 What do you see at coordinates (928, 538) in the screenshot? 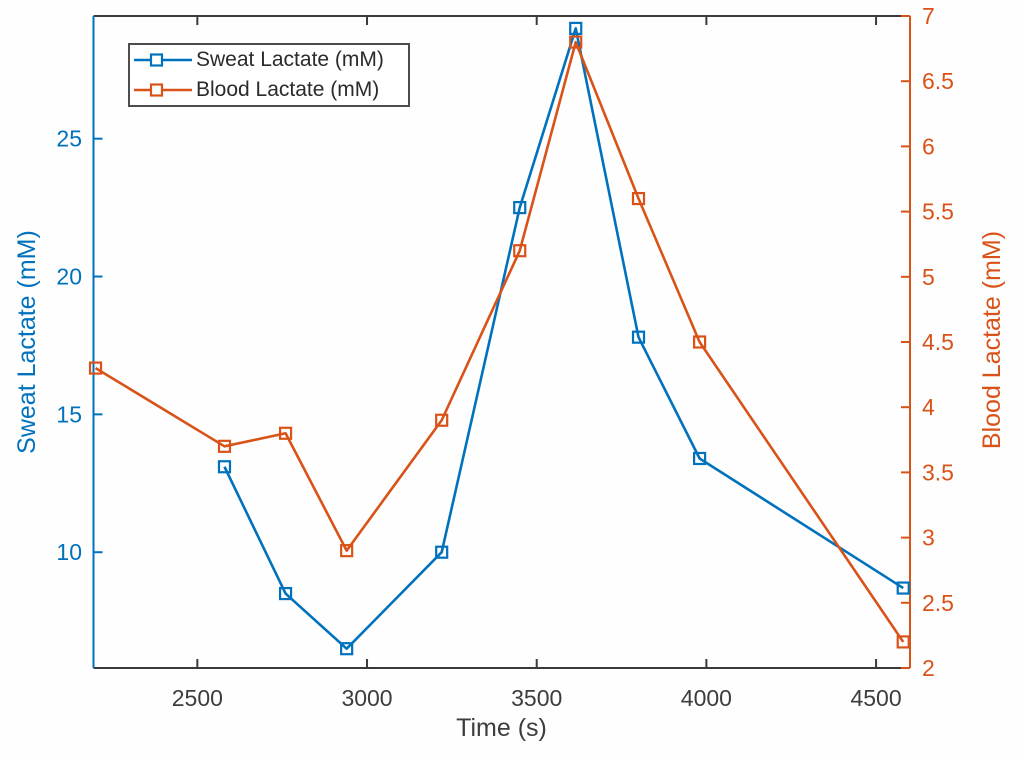
I see `right-y-tick-label: 3` at bounding box center [928, 538].